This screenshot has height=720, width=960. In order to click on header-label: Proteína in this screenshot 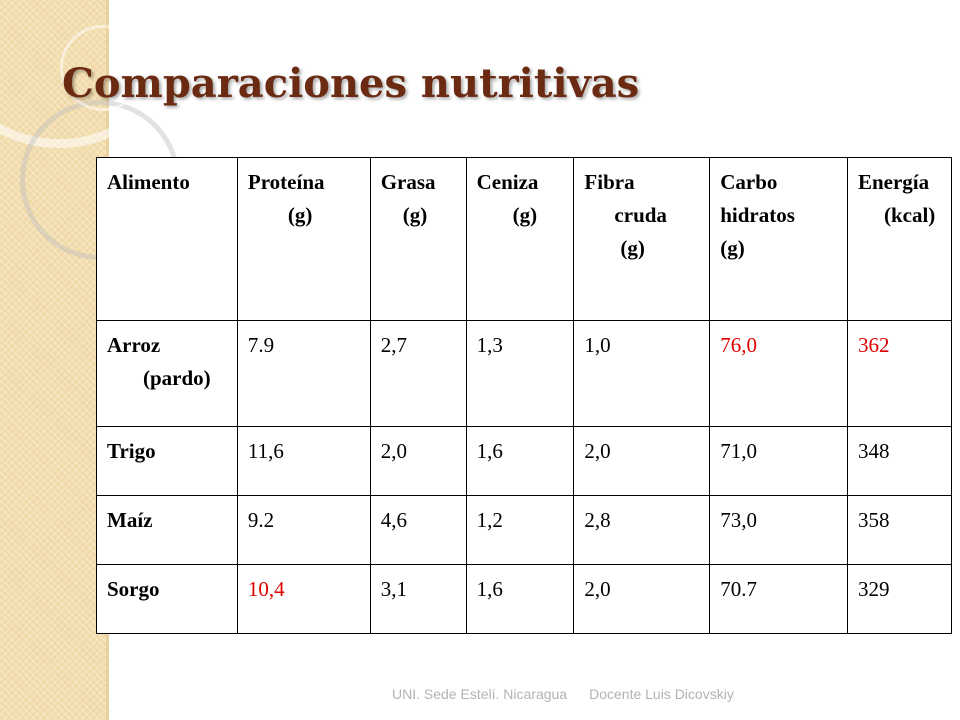, I will do `click(286, 182)`.